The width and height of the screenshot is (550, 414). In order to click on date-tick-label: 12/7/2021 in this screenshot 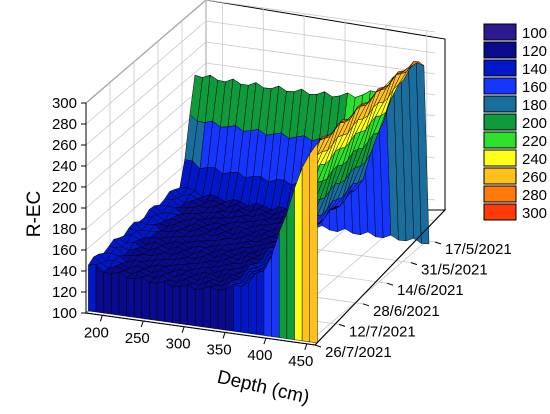, I will do `click(382, 331)`.